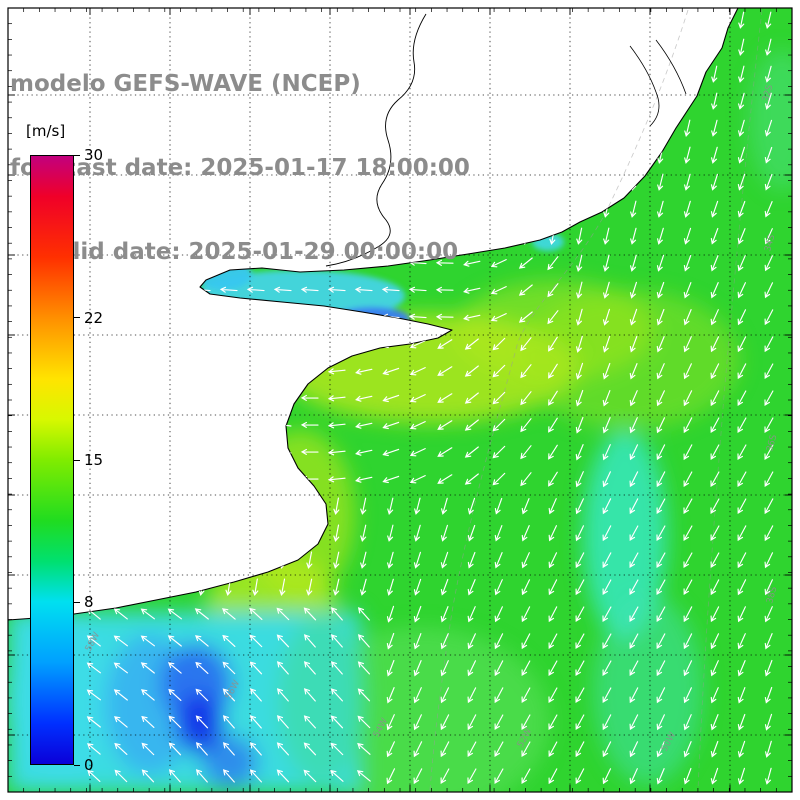 This screenshot has width=800, height=800. Describe the element at coordinates (772, 594) in the screenshot. I see `graticule-label: 38S` at that location.